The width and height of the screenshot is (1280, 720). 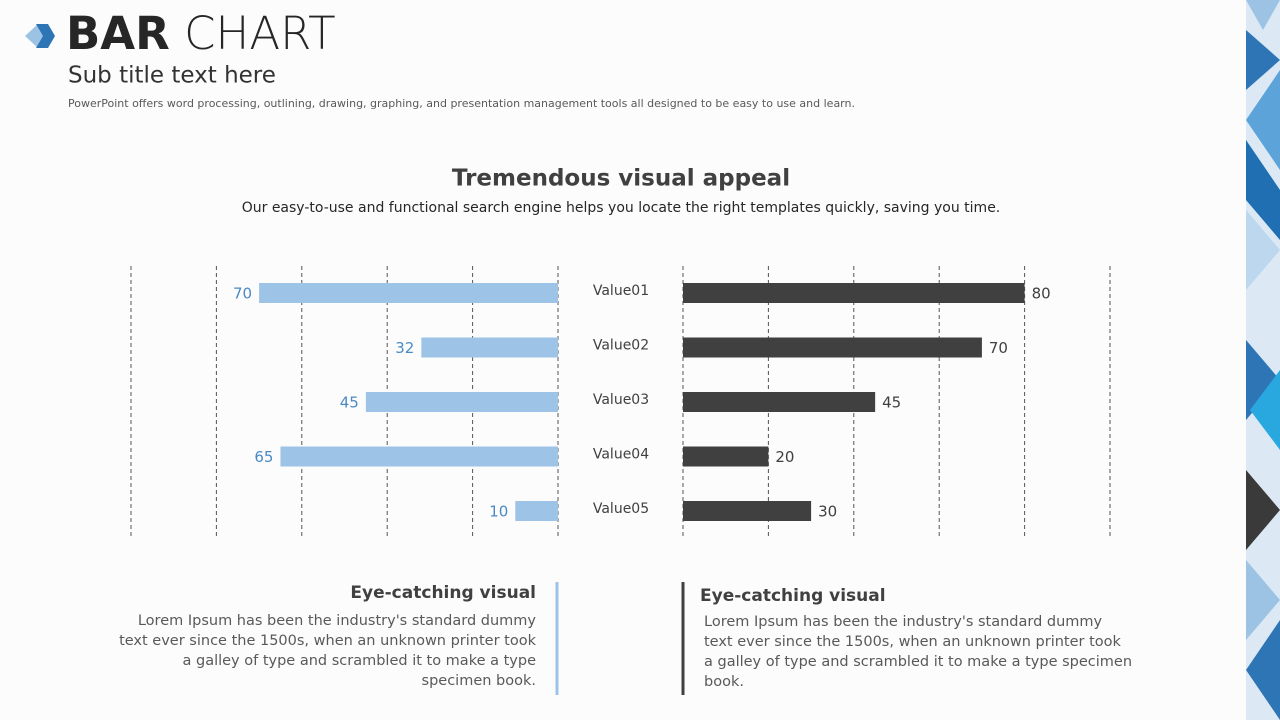 What do you see at coordinates (827, 512) in the screenshot?
I see `value-label: 30` at bounding box center [827, 512].